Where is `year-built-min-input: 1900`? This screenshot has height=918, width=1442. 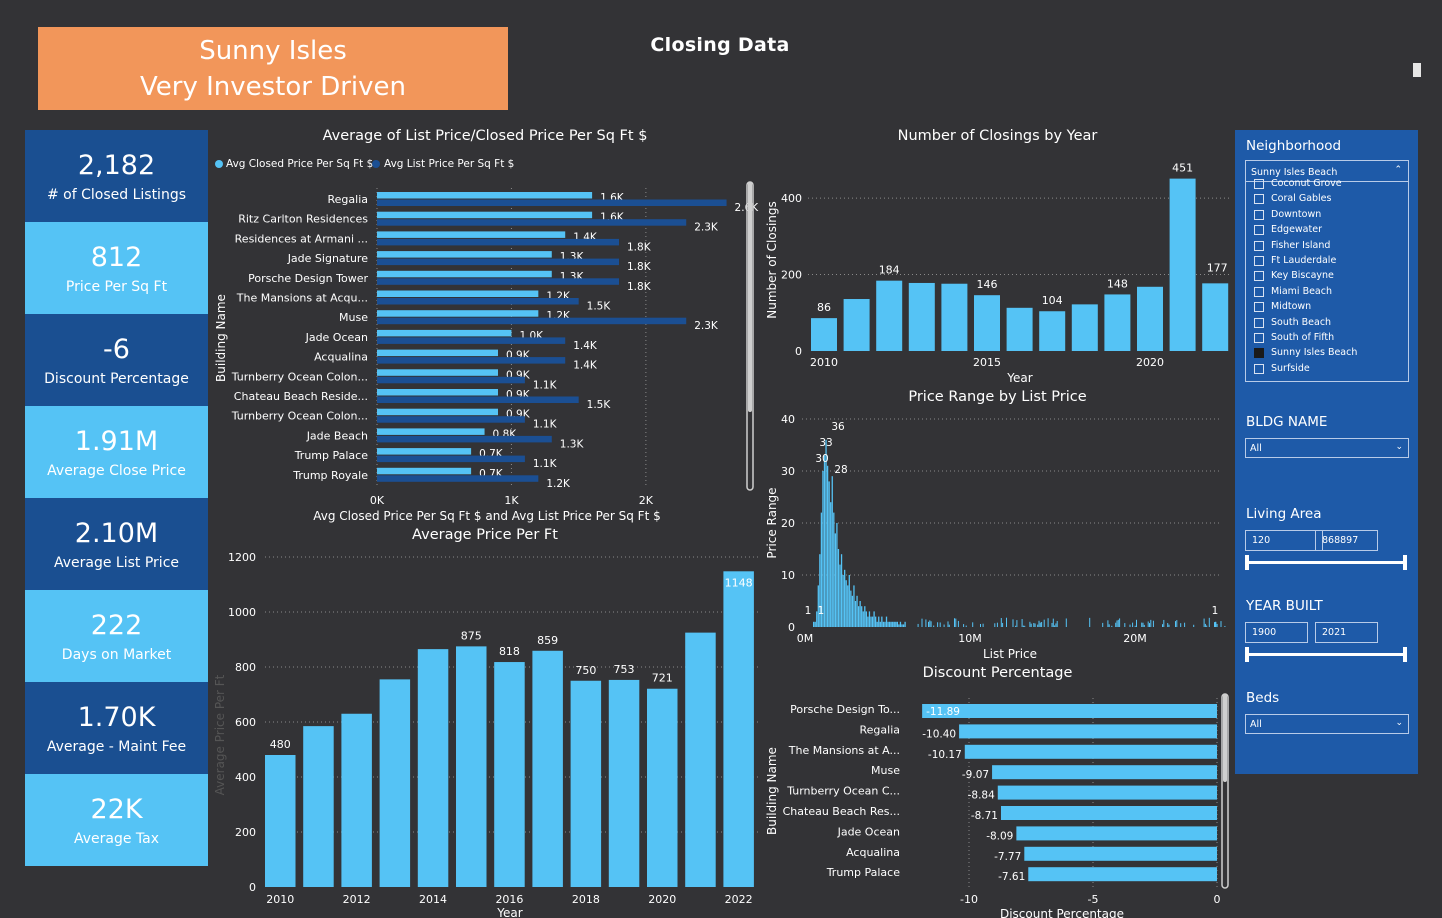
year-built-min-input: 1900 is located at coordinates (1276, 632).